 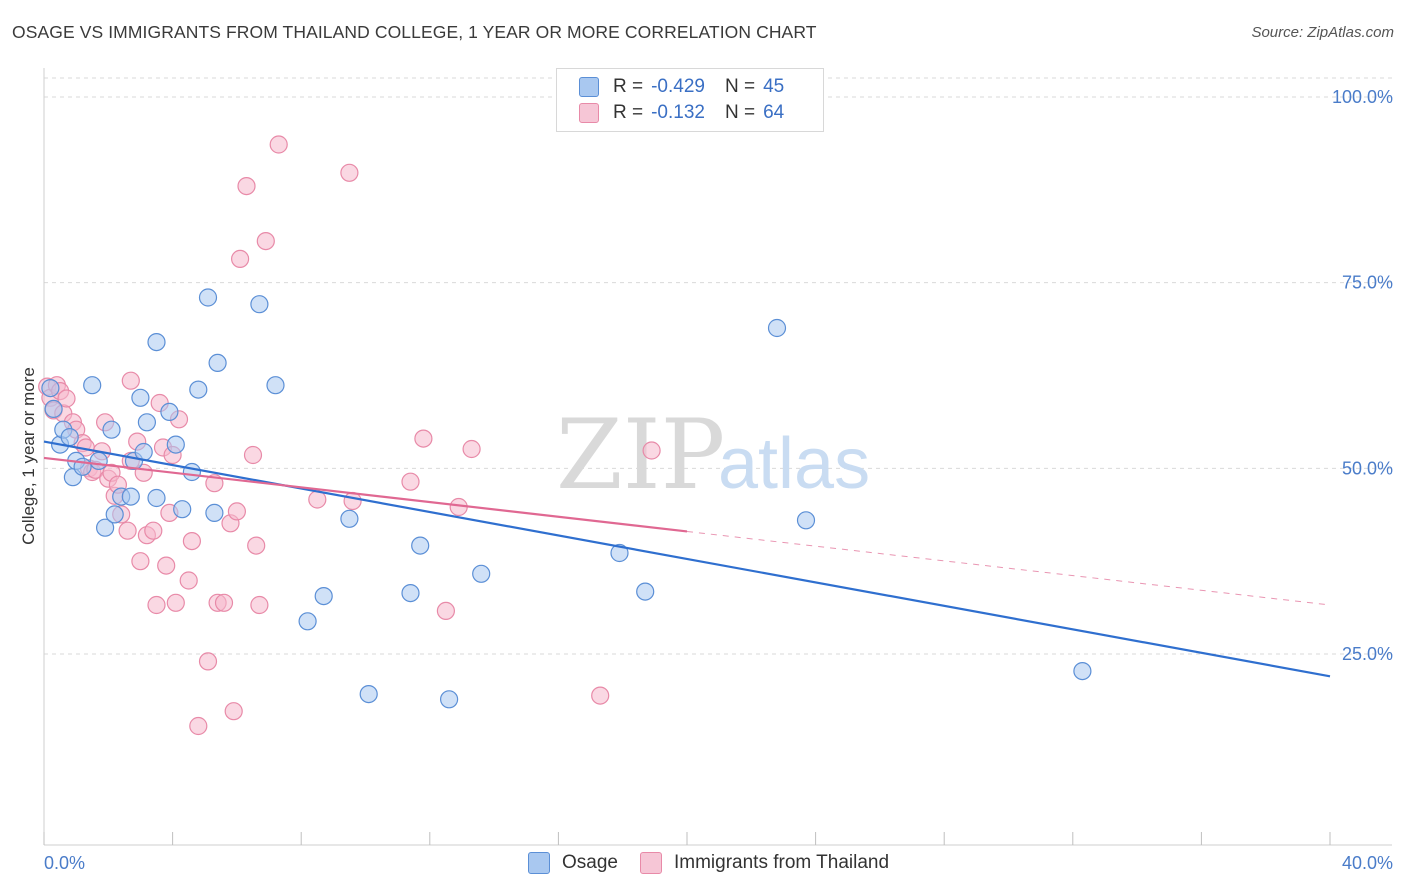 I want to click on y-axis-label: College, 1 year or more, so click(x=28, y=456).